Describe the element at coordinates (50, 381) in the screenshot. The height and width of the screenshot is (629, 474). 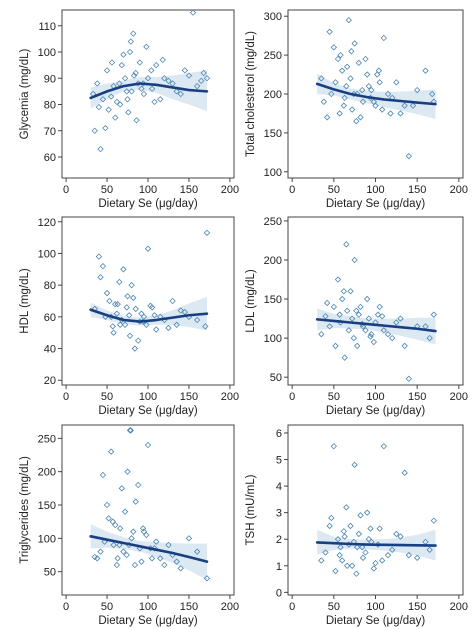
I see `y-tick-label: 20` at that location.